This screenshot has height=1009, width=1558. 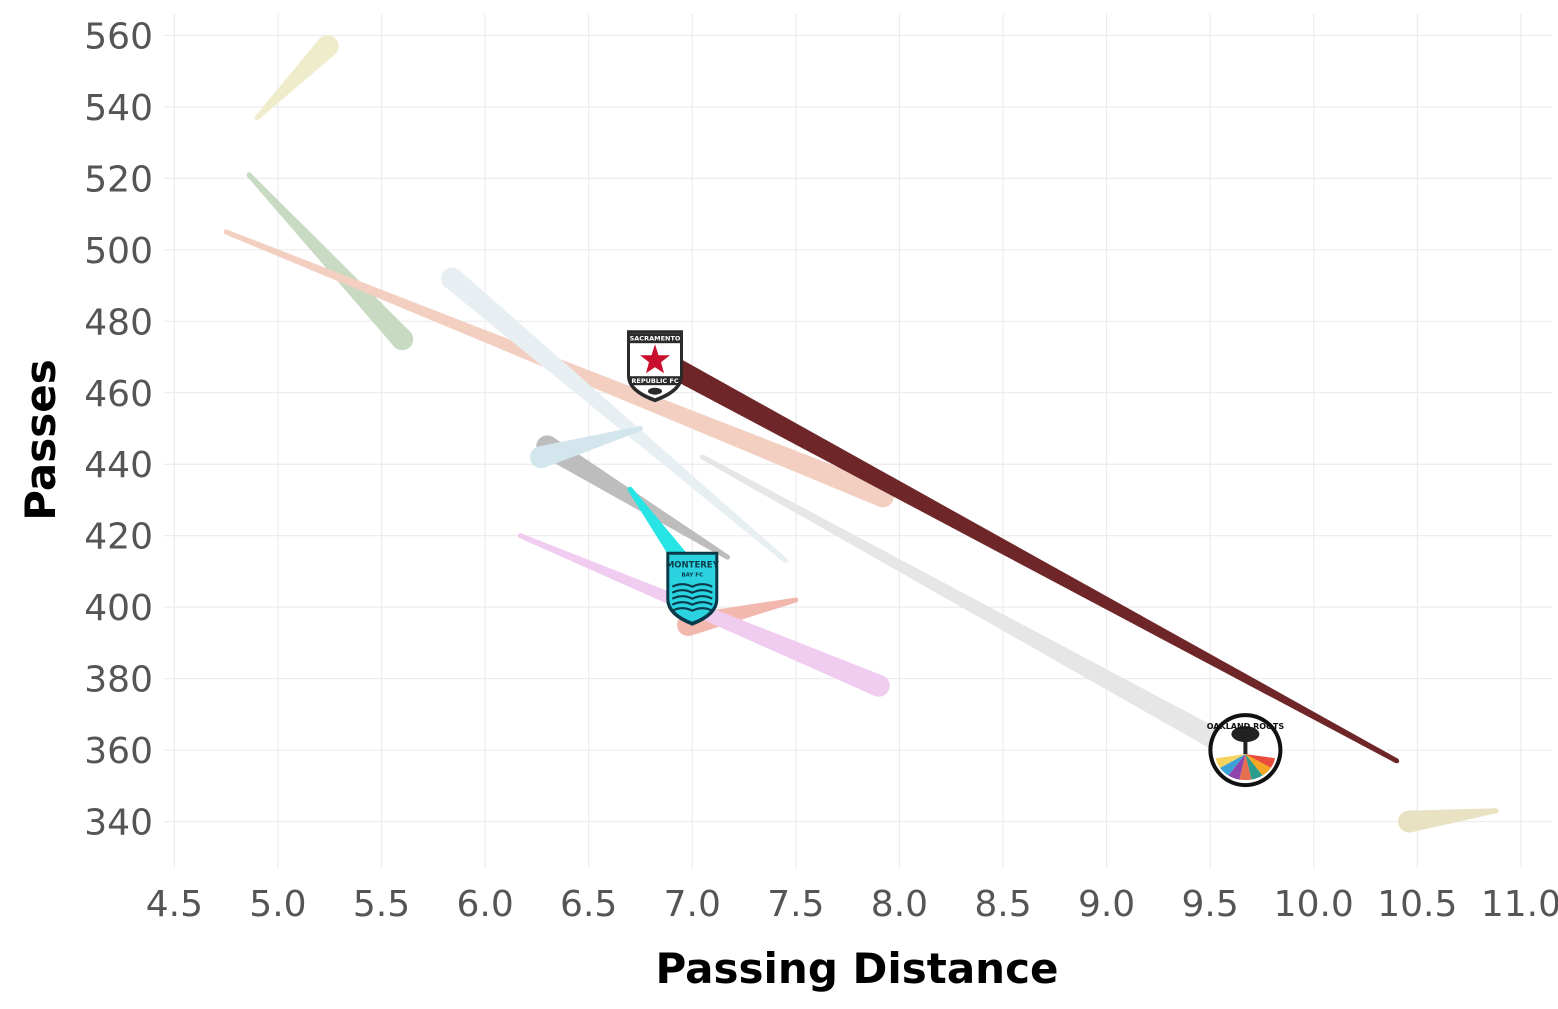 I want to click on shield-top-band, so click(x=655, y=338).